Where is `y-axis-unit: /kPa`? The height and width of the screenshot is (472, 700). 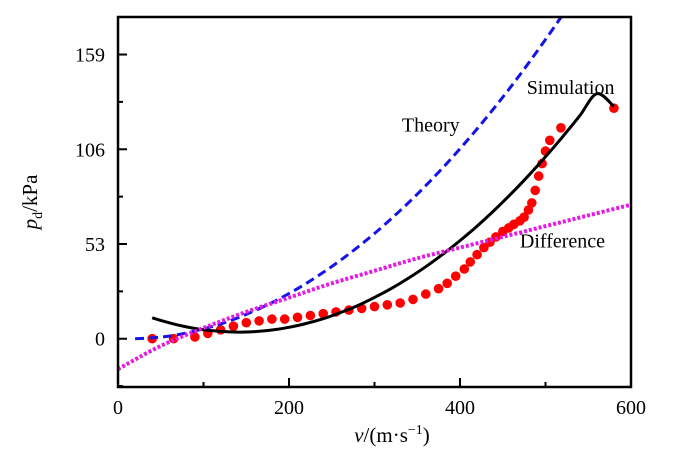 y-axis-unit: /kPa is located at coordinates (30, 193).